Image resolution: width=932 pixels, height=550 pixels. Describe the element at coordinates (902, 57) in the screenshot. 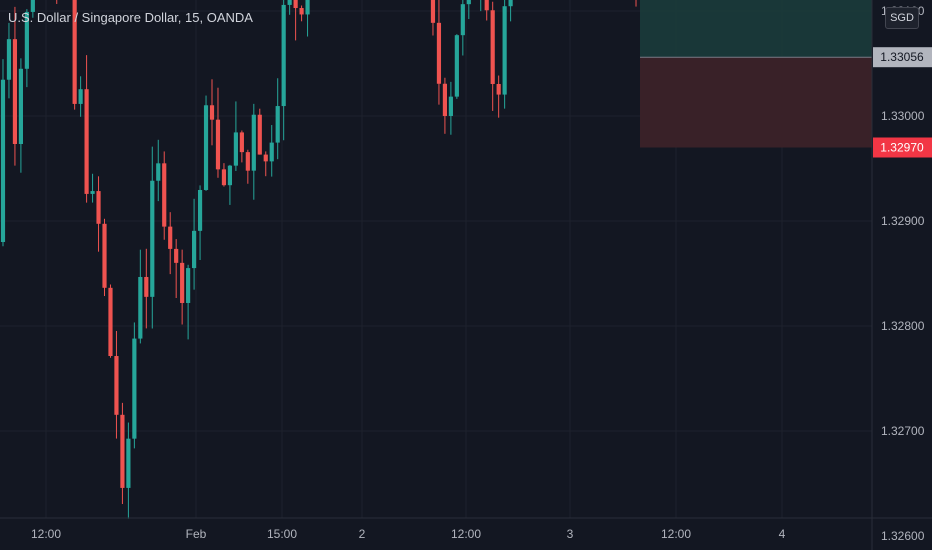

I see `entry-price-label-bg` at that location.